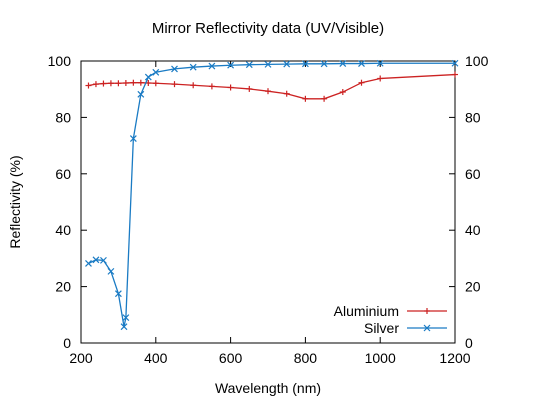 The height and width of the screenshot is (405, 540). Describe the element at coordinates (454, 358) in the screenshot. I see `x-tick-label-5: 1200` at that location.